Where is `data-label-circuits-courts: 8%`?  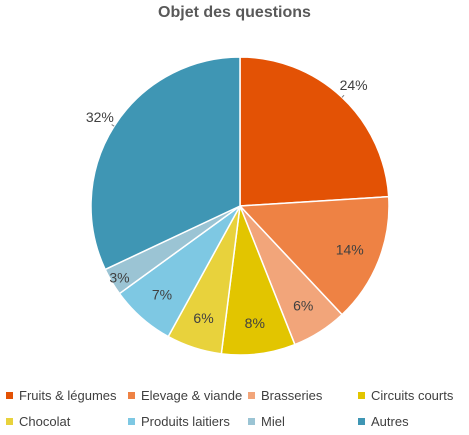 data-label-circuits-courts: 8% is located at coordinates (255, 323).